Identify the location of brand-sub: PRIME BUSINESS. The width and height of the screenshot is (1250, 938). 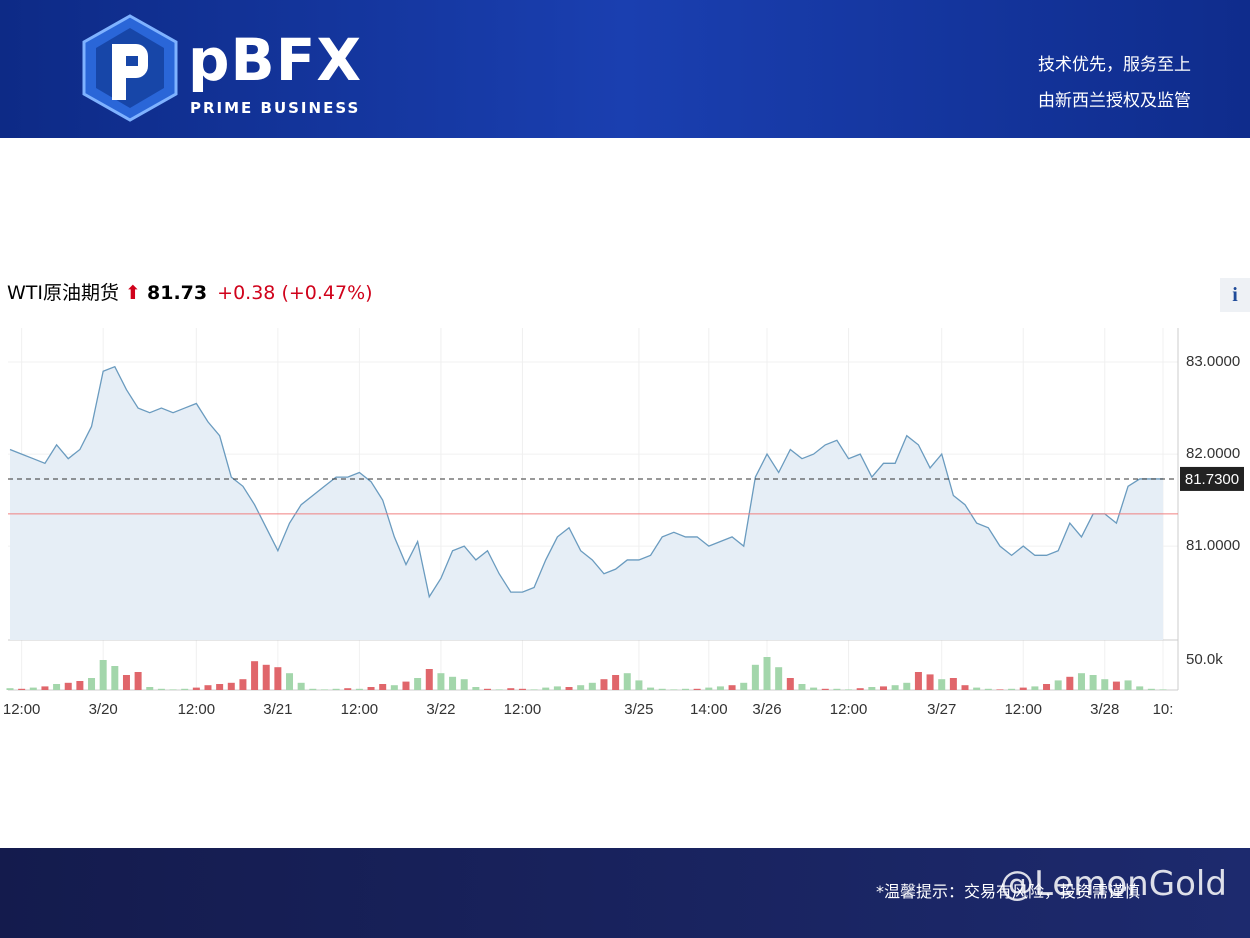
(275, 108).